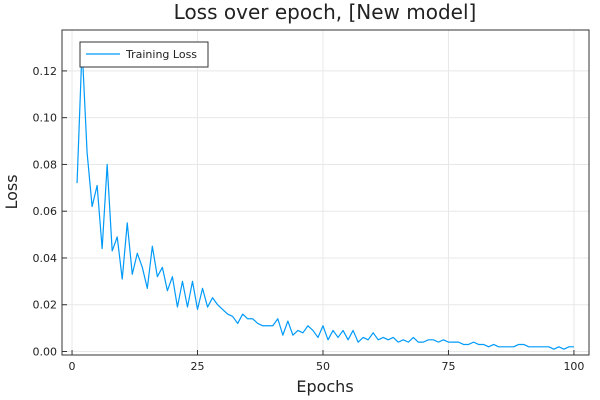 This screenshot has height=400, width=600. What do you see at coordinates (45, 71) in the screenshot?
I see `y-tick-label: 0.12` at bounding box center [45, 71].